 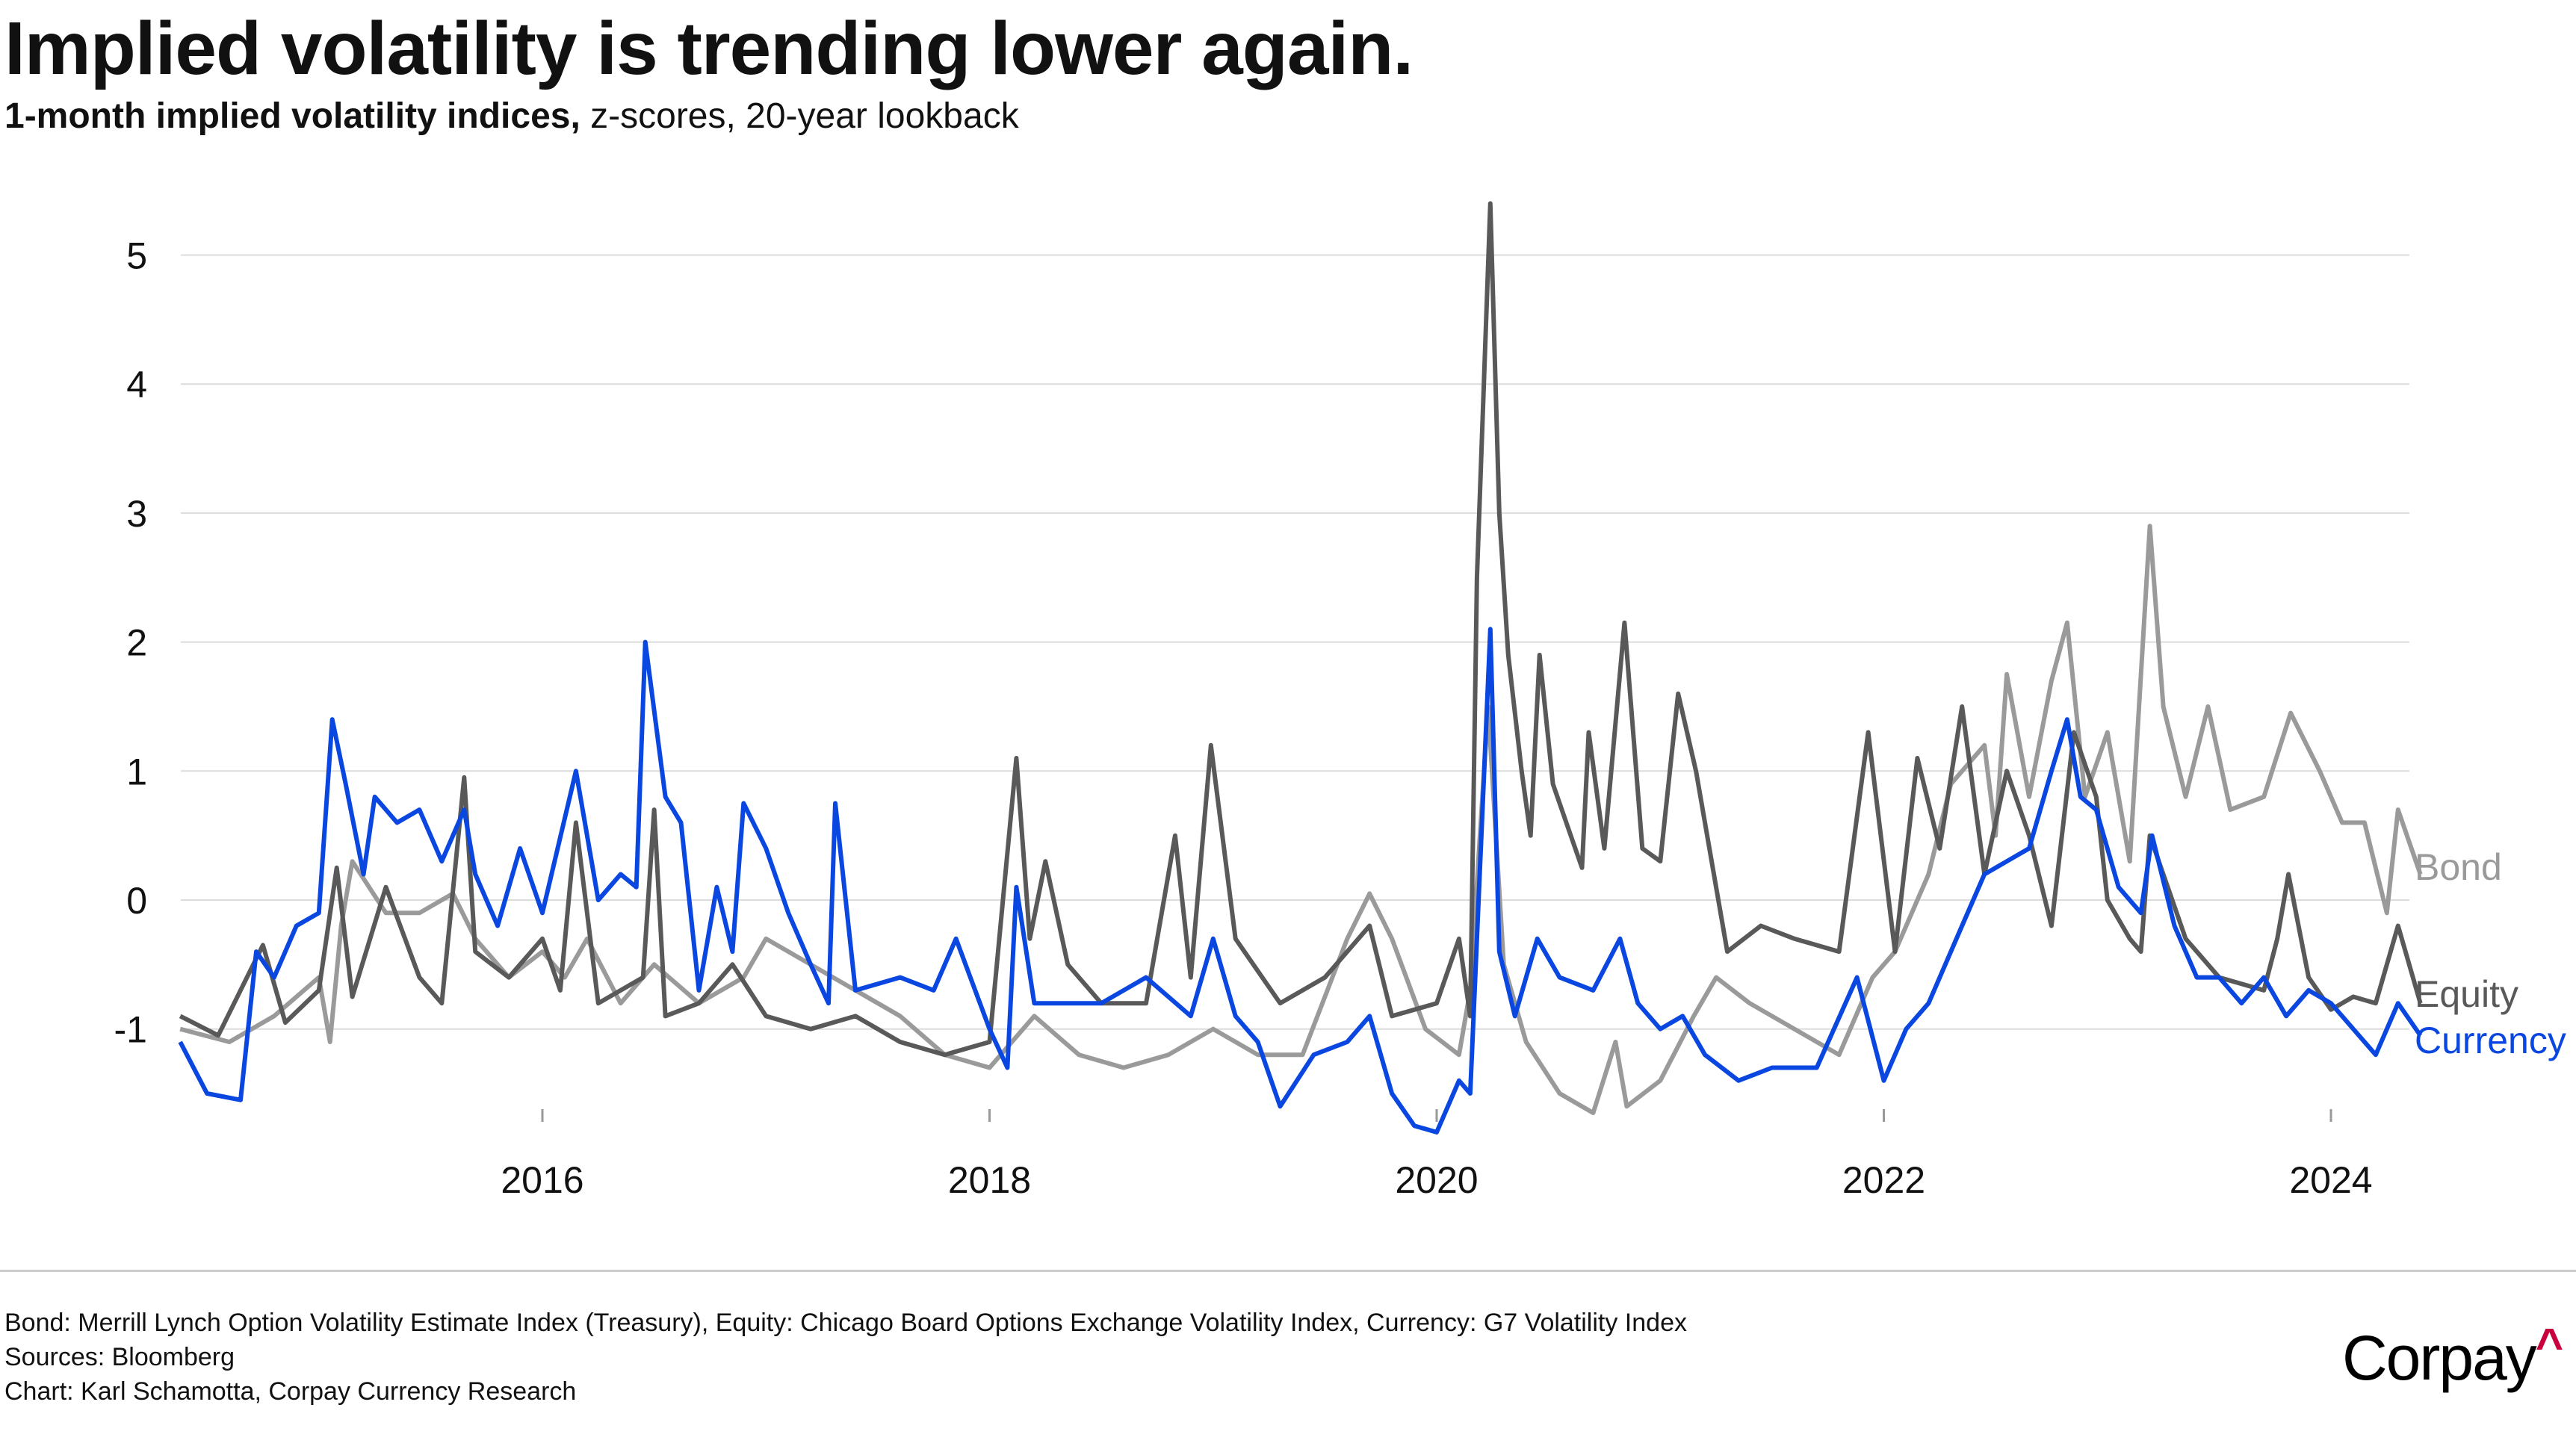 I want to click on footer-divider, so click(x=1288, y=1271).